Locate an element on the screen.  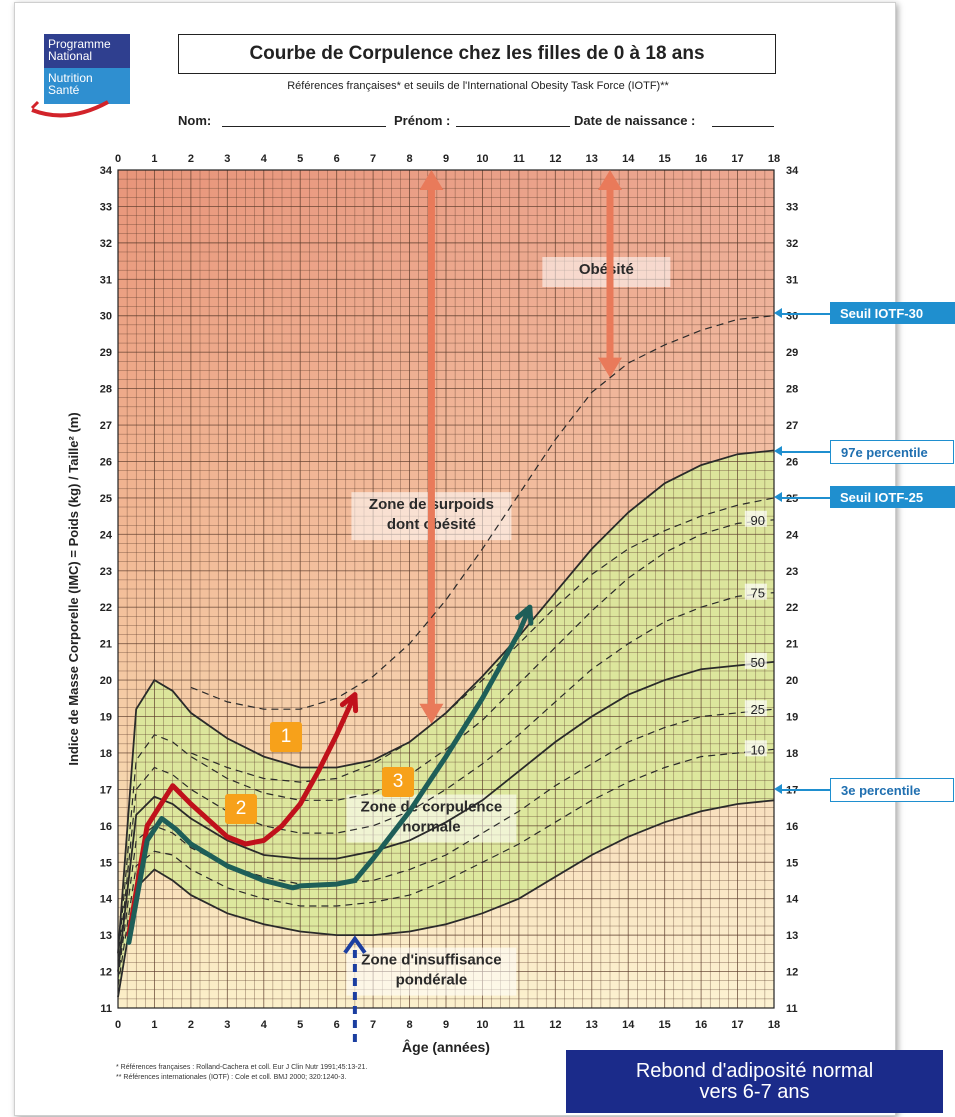
banner-line-1: Rebond d'adiposité normal is located at coordinates (754, 1070).